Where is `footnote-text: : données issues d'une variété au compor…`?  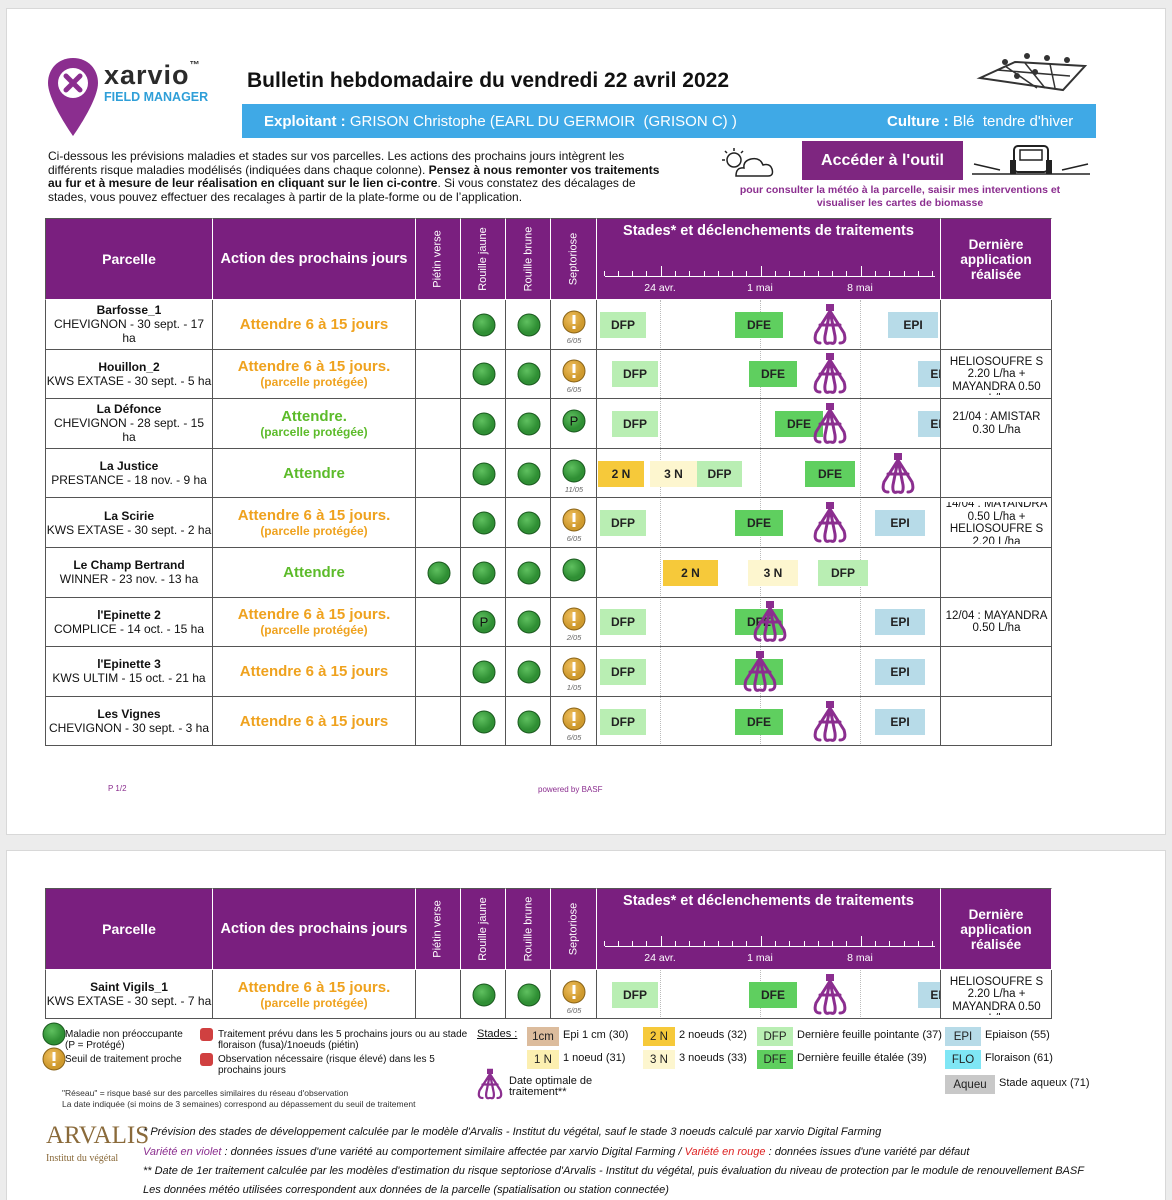 footnote-text: : données issues d'une variété au compor… is located at coordinates (453, 1152).